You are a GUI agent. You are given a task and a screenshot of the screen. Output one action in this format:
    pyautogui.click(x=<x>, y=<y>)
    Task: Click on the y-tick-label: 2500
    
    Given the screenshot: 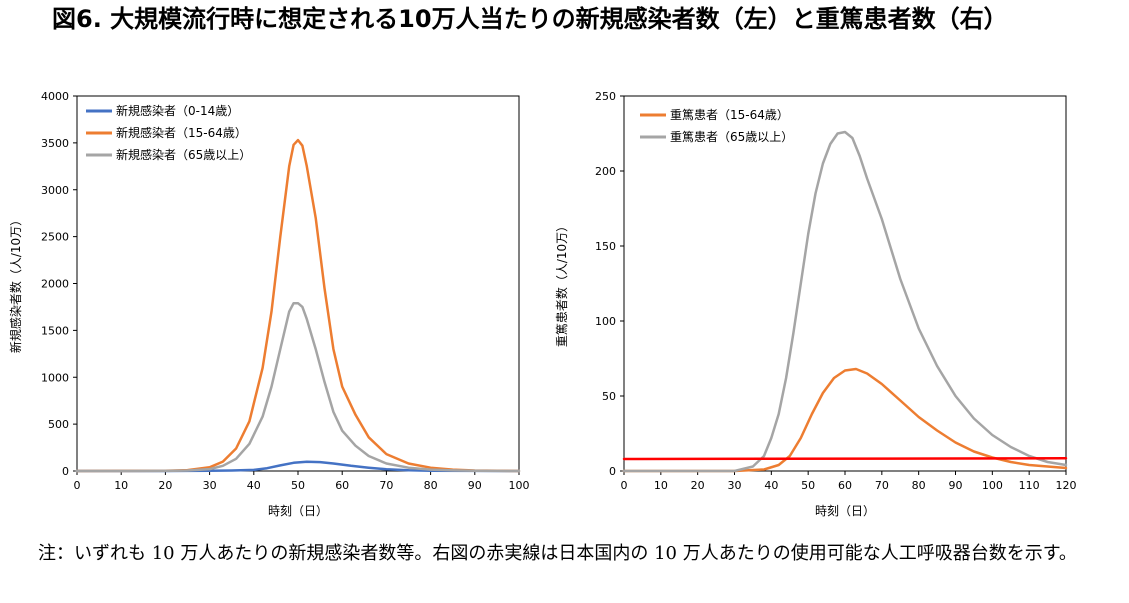 What is the action you would take?
    pyautogui.click(x=55, y=237)
    